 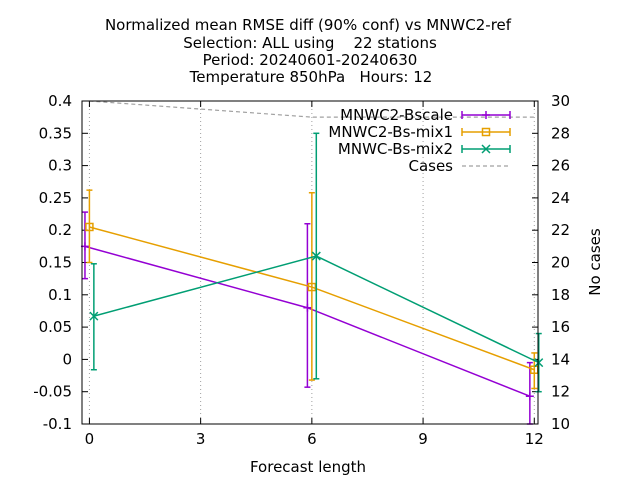 What do you see at coordinates (90, 439) in the screenshot?
I see `x-tick-label: 0` at bounding box center [90, 439].